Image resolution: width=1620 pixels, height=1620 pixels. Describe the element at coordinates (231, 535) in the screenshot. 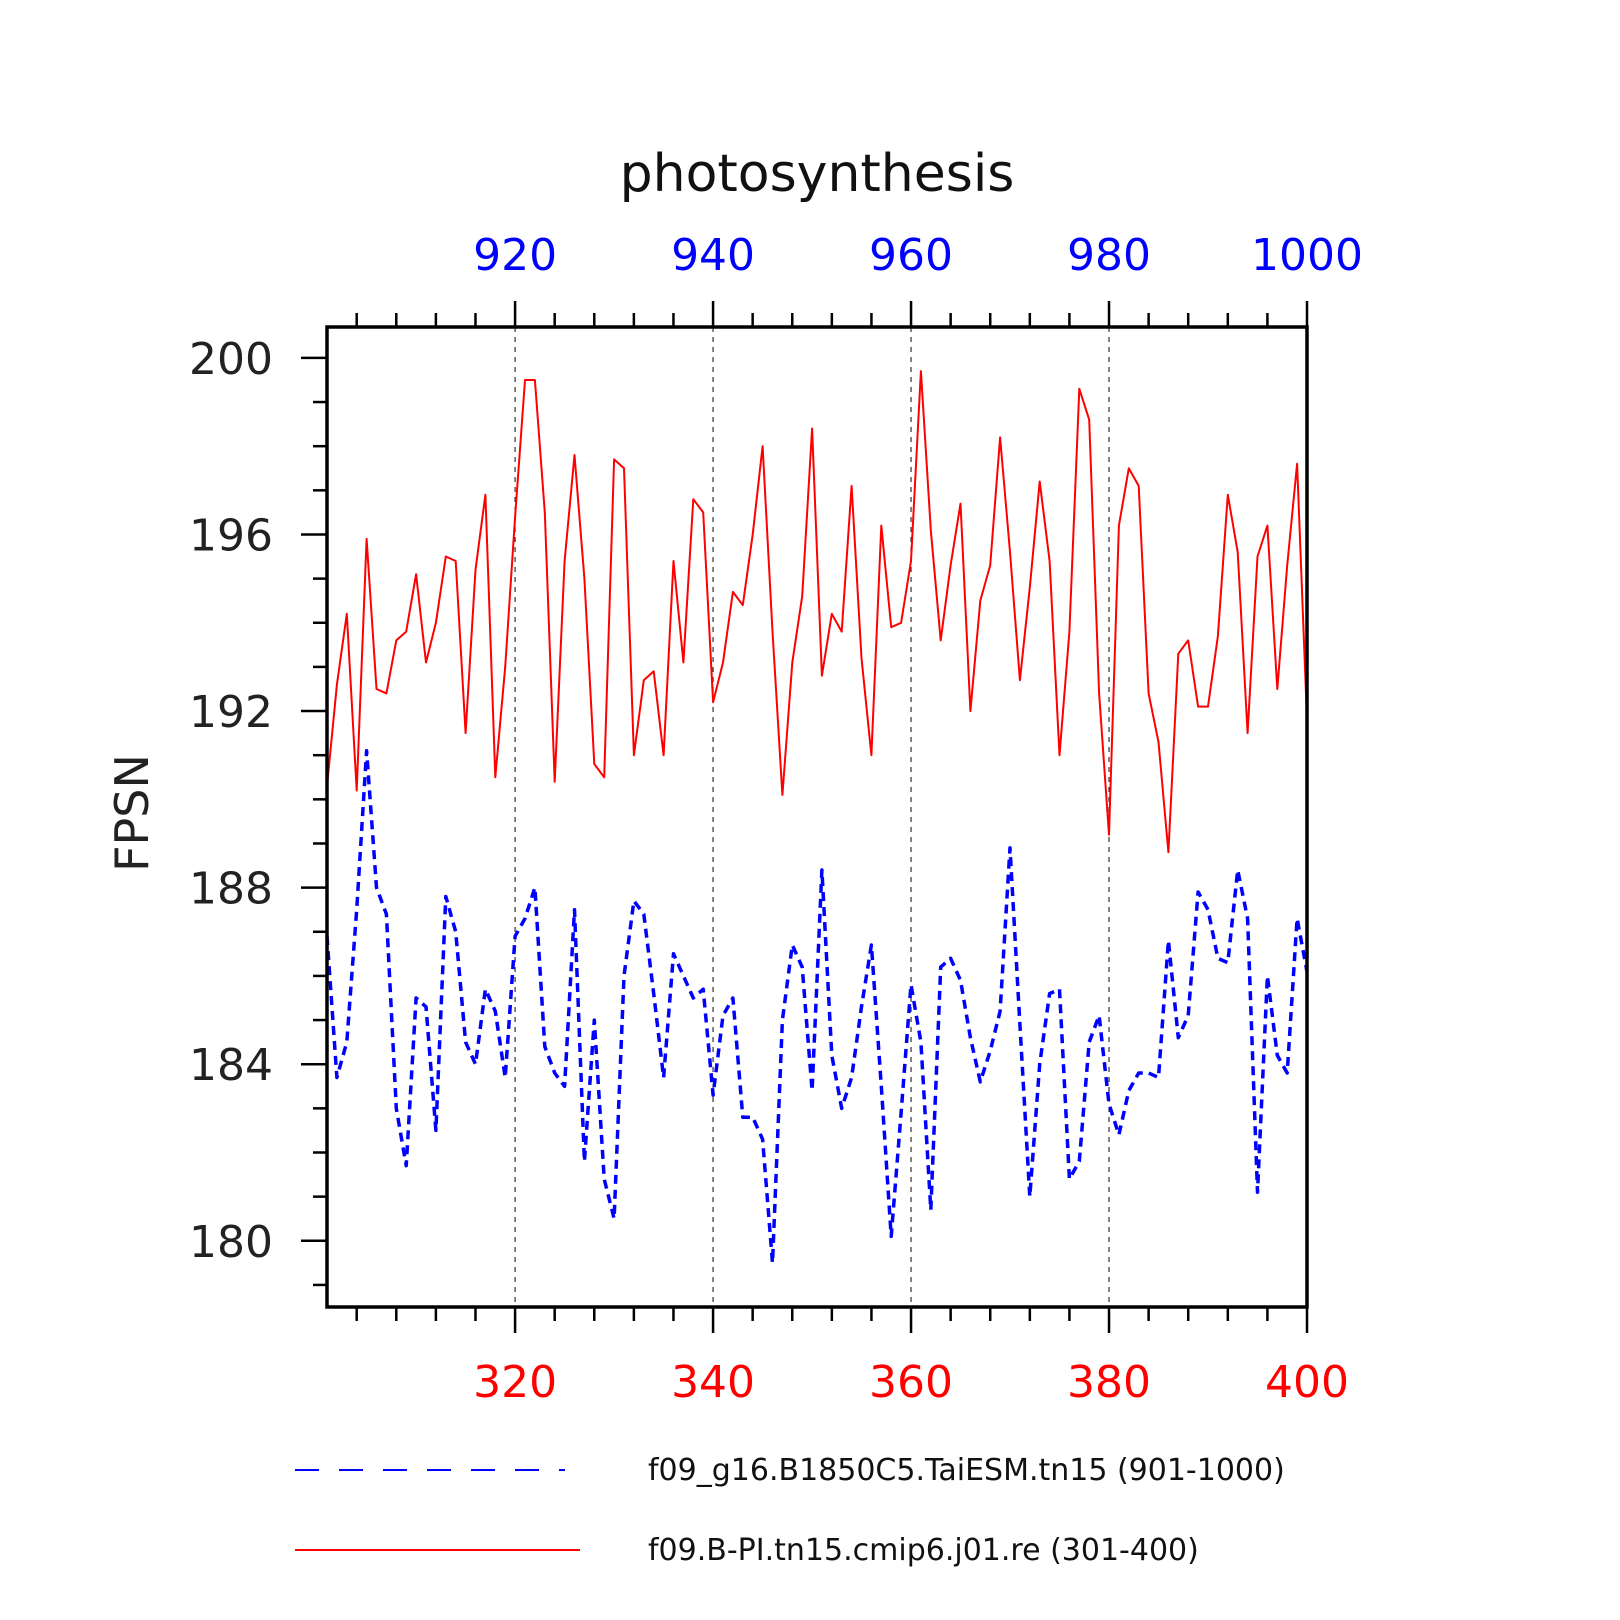

I see `y-tick-label: 196` at that location.